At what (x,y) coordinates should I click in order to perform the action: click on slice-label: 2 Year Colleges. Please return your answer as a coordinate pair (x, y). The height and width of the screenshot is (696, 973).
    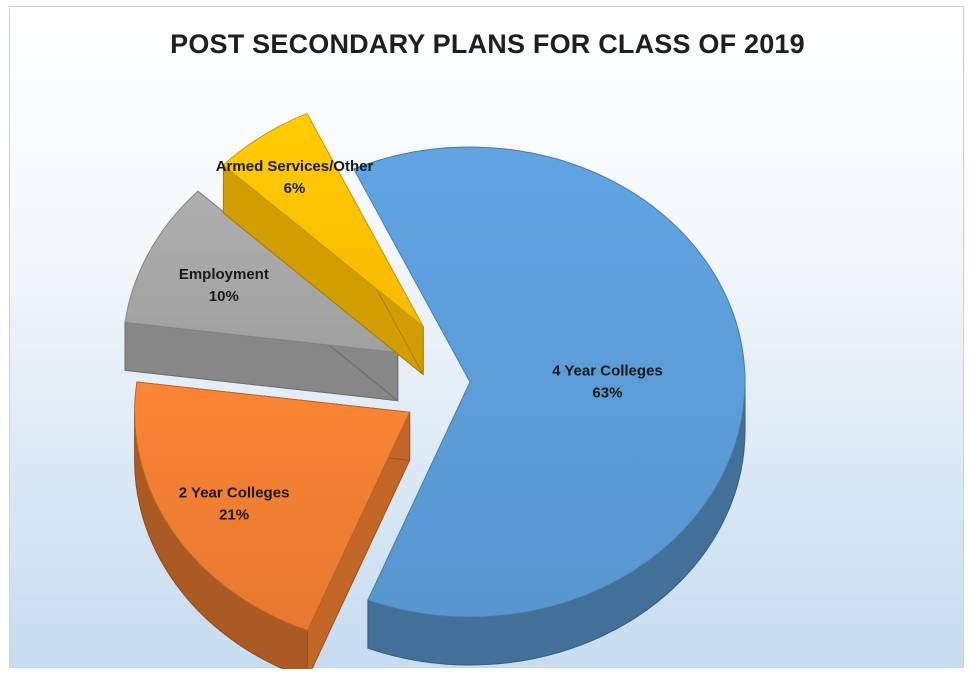
    Looking at the image, I should click on (234, 492).